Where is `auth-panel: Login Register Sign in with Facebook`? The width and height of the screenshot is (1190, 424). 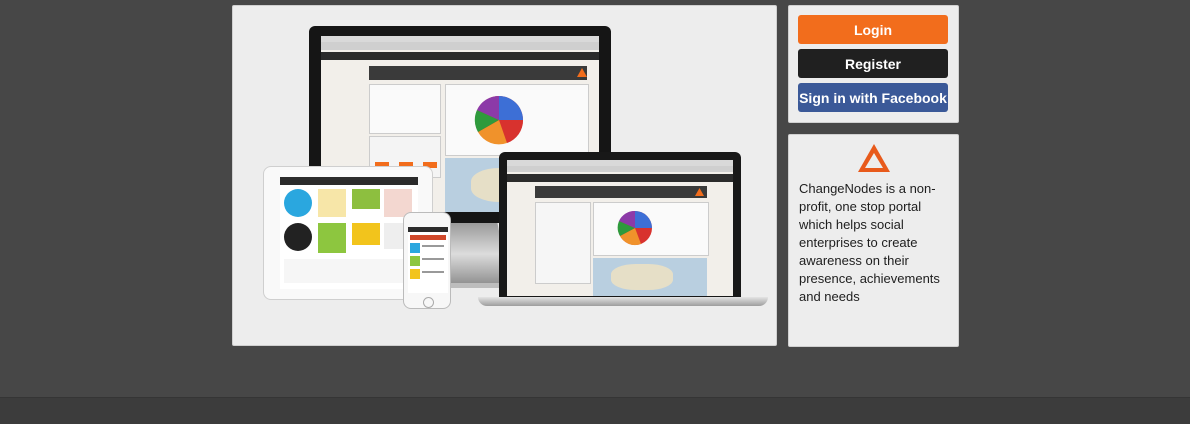
auth-panel: Login Register Sign in with Facebook is located at coordinates (873, 64).